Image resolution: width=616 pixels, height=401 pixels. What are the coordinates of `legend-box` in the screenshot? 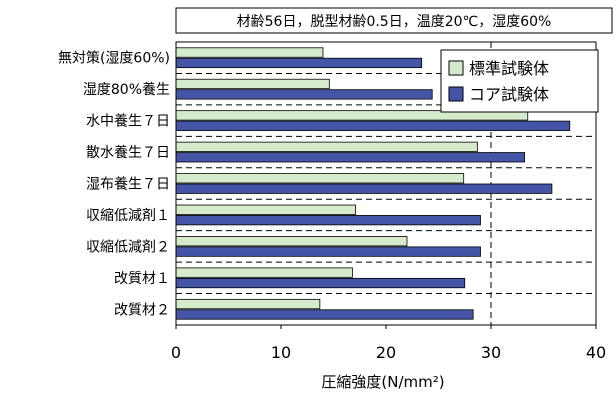 It's located at (519, 81).